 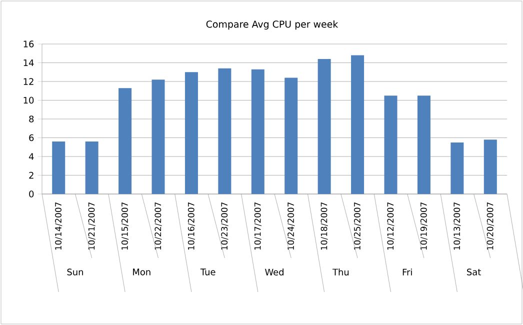 I want to click on y-tick-label: 4, so click(x=31, y=156).